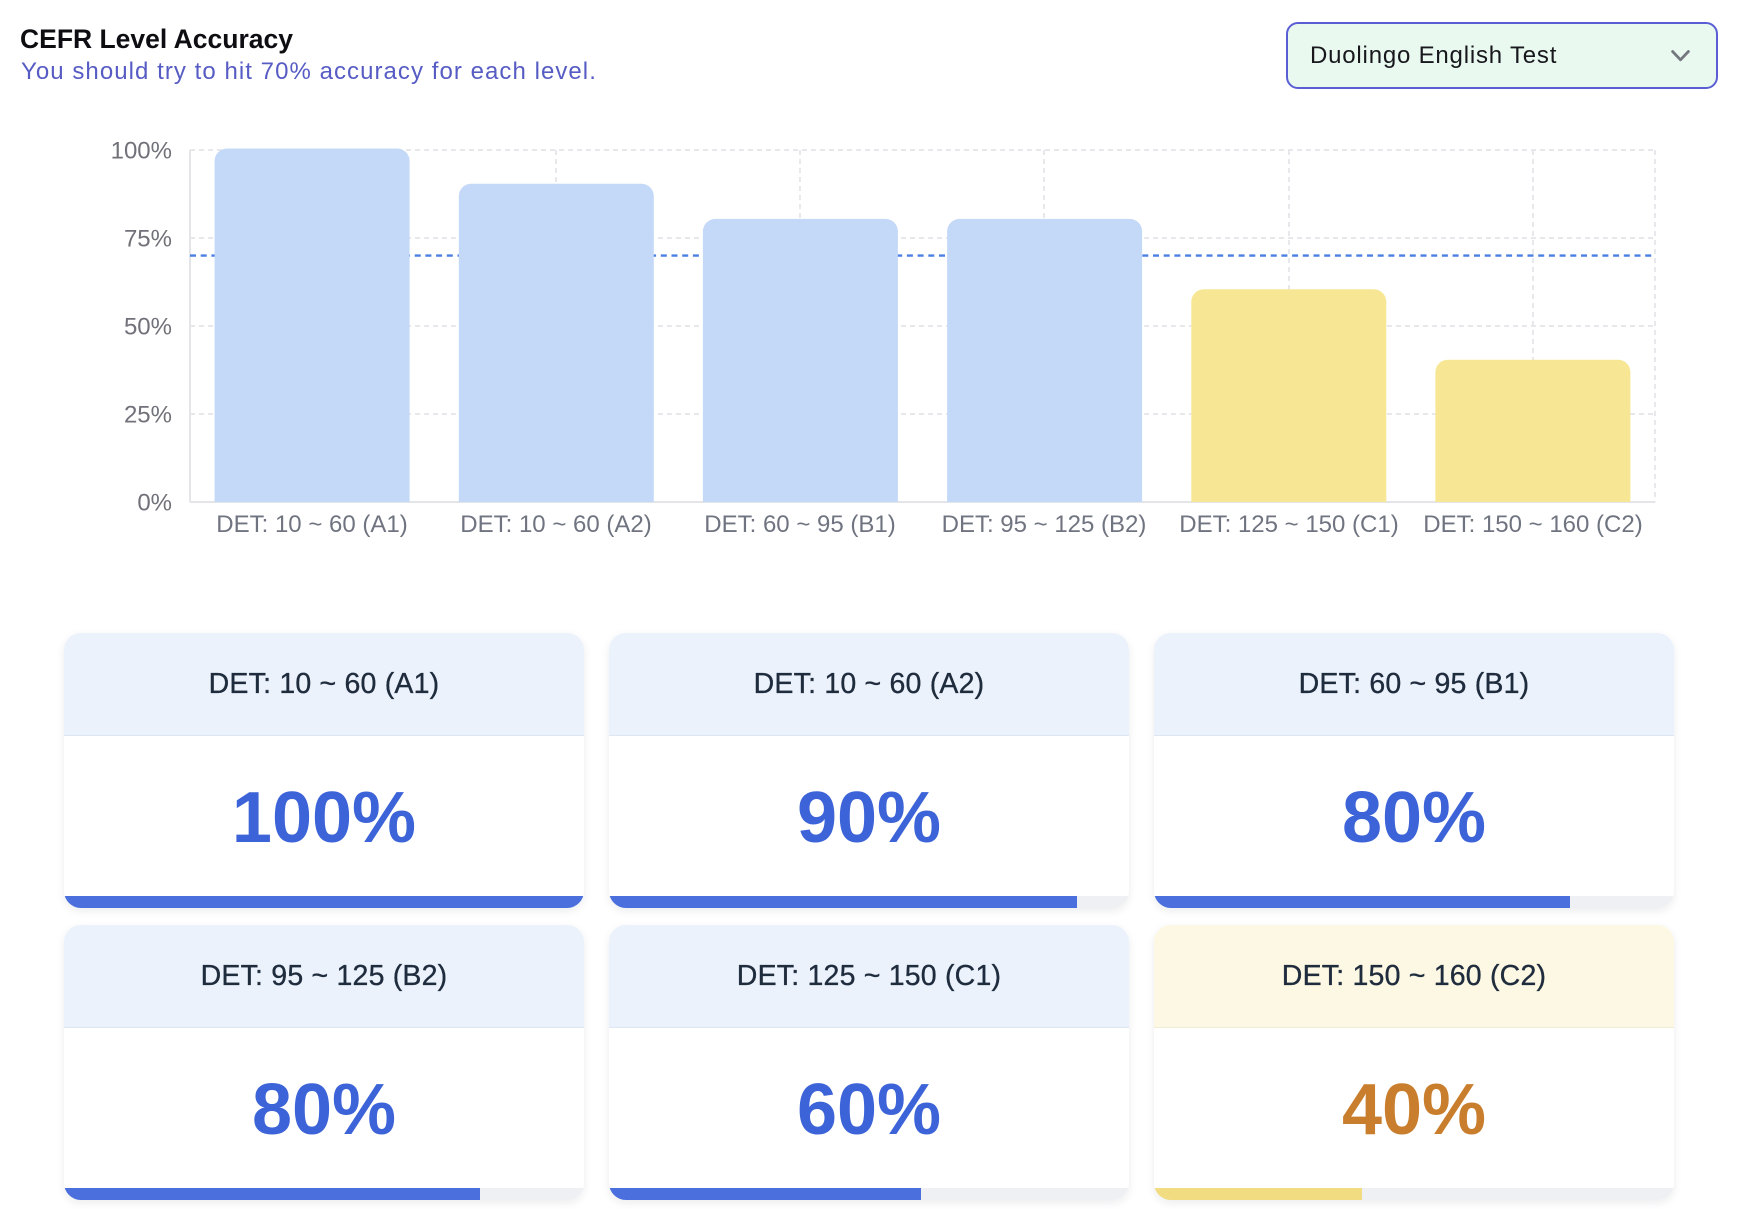  I want to click on svg-text: DET: 150 ~ 160 (C2), so click(1532, 524).